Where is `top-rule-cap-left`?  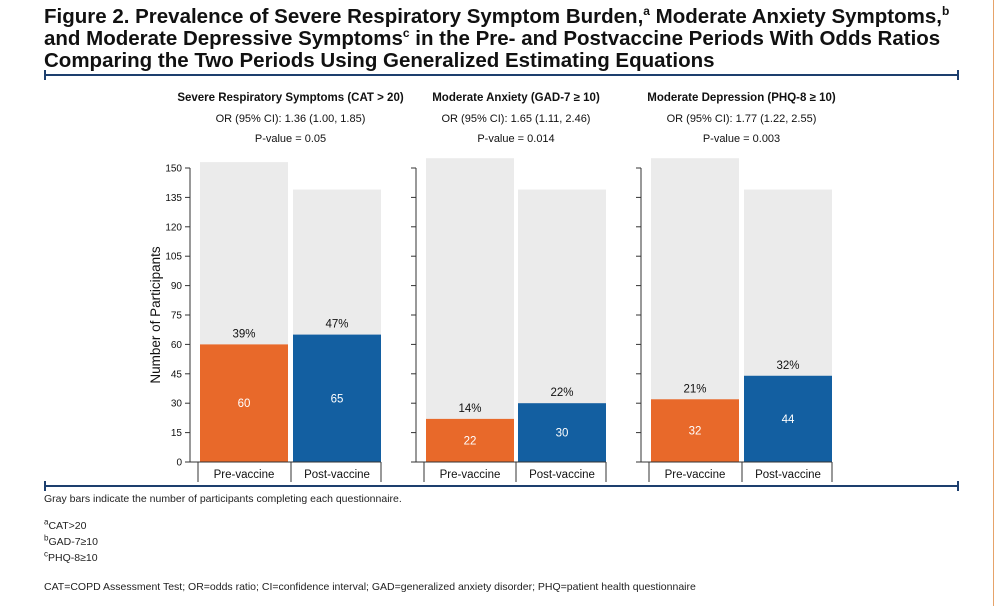
top-rule-cap-left is located at coordinates (45, 75).